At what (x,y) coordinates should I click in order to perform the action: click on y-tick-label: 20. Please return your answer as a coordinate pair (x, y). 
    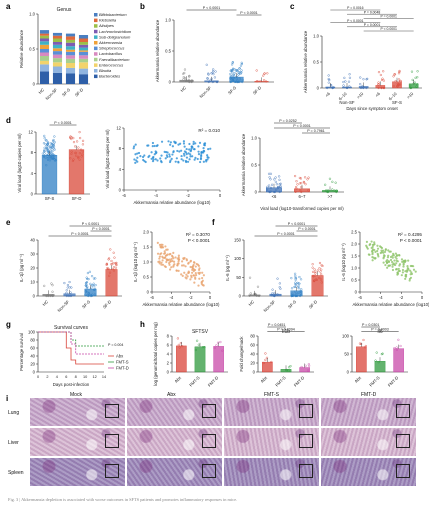
    Looking at the image, I should click on (32, 364).